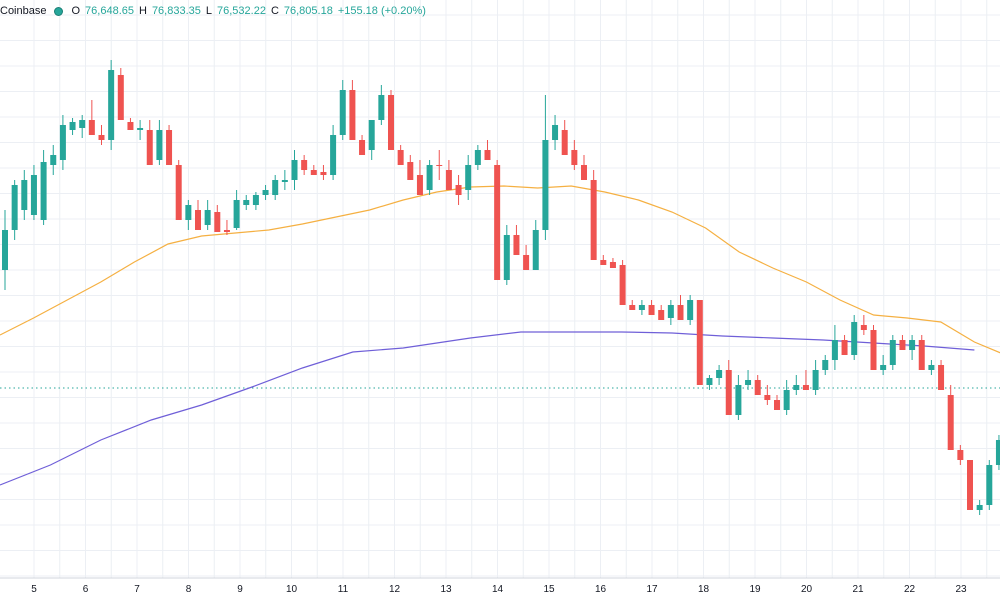  Describe the element at coordinates (858, 589) in the screenshot. I see `x-tick-label: 21` at that location.